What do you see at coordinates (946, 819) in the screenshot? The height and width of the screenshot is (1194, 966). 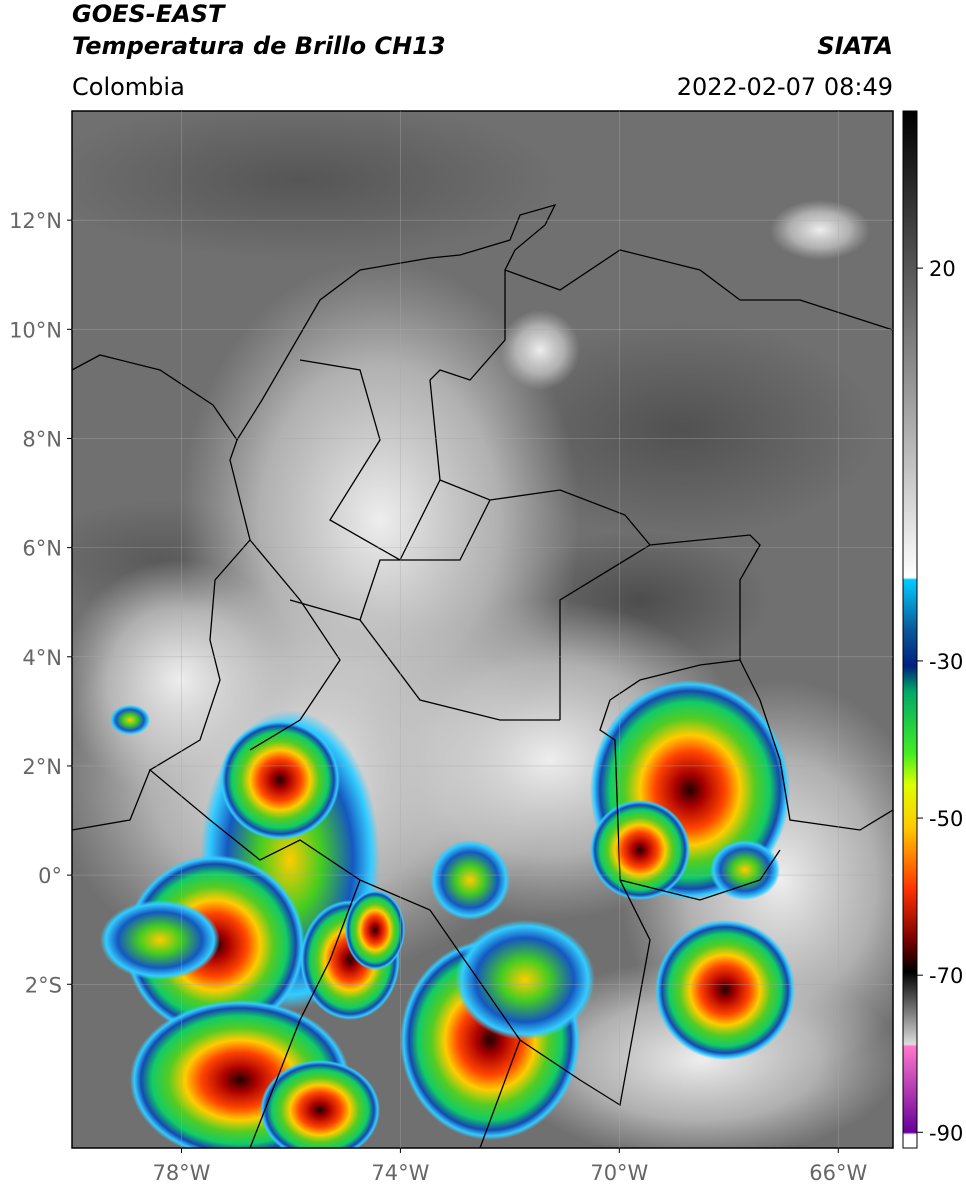 I see `colorbar-tick-label: -50` at bounding box center [946, 819].